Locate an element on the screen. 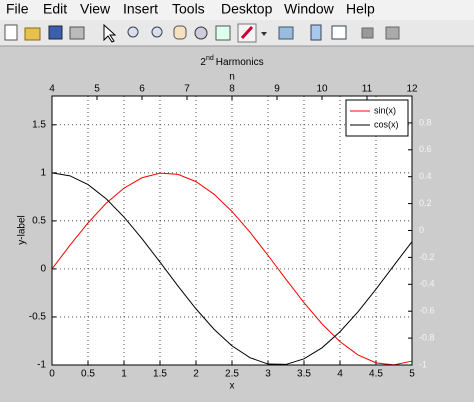 This screenshot has height=402, width=474. chart-title: 2nd Harmonics is located at coordinates (231, 61).